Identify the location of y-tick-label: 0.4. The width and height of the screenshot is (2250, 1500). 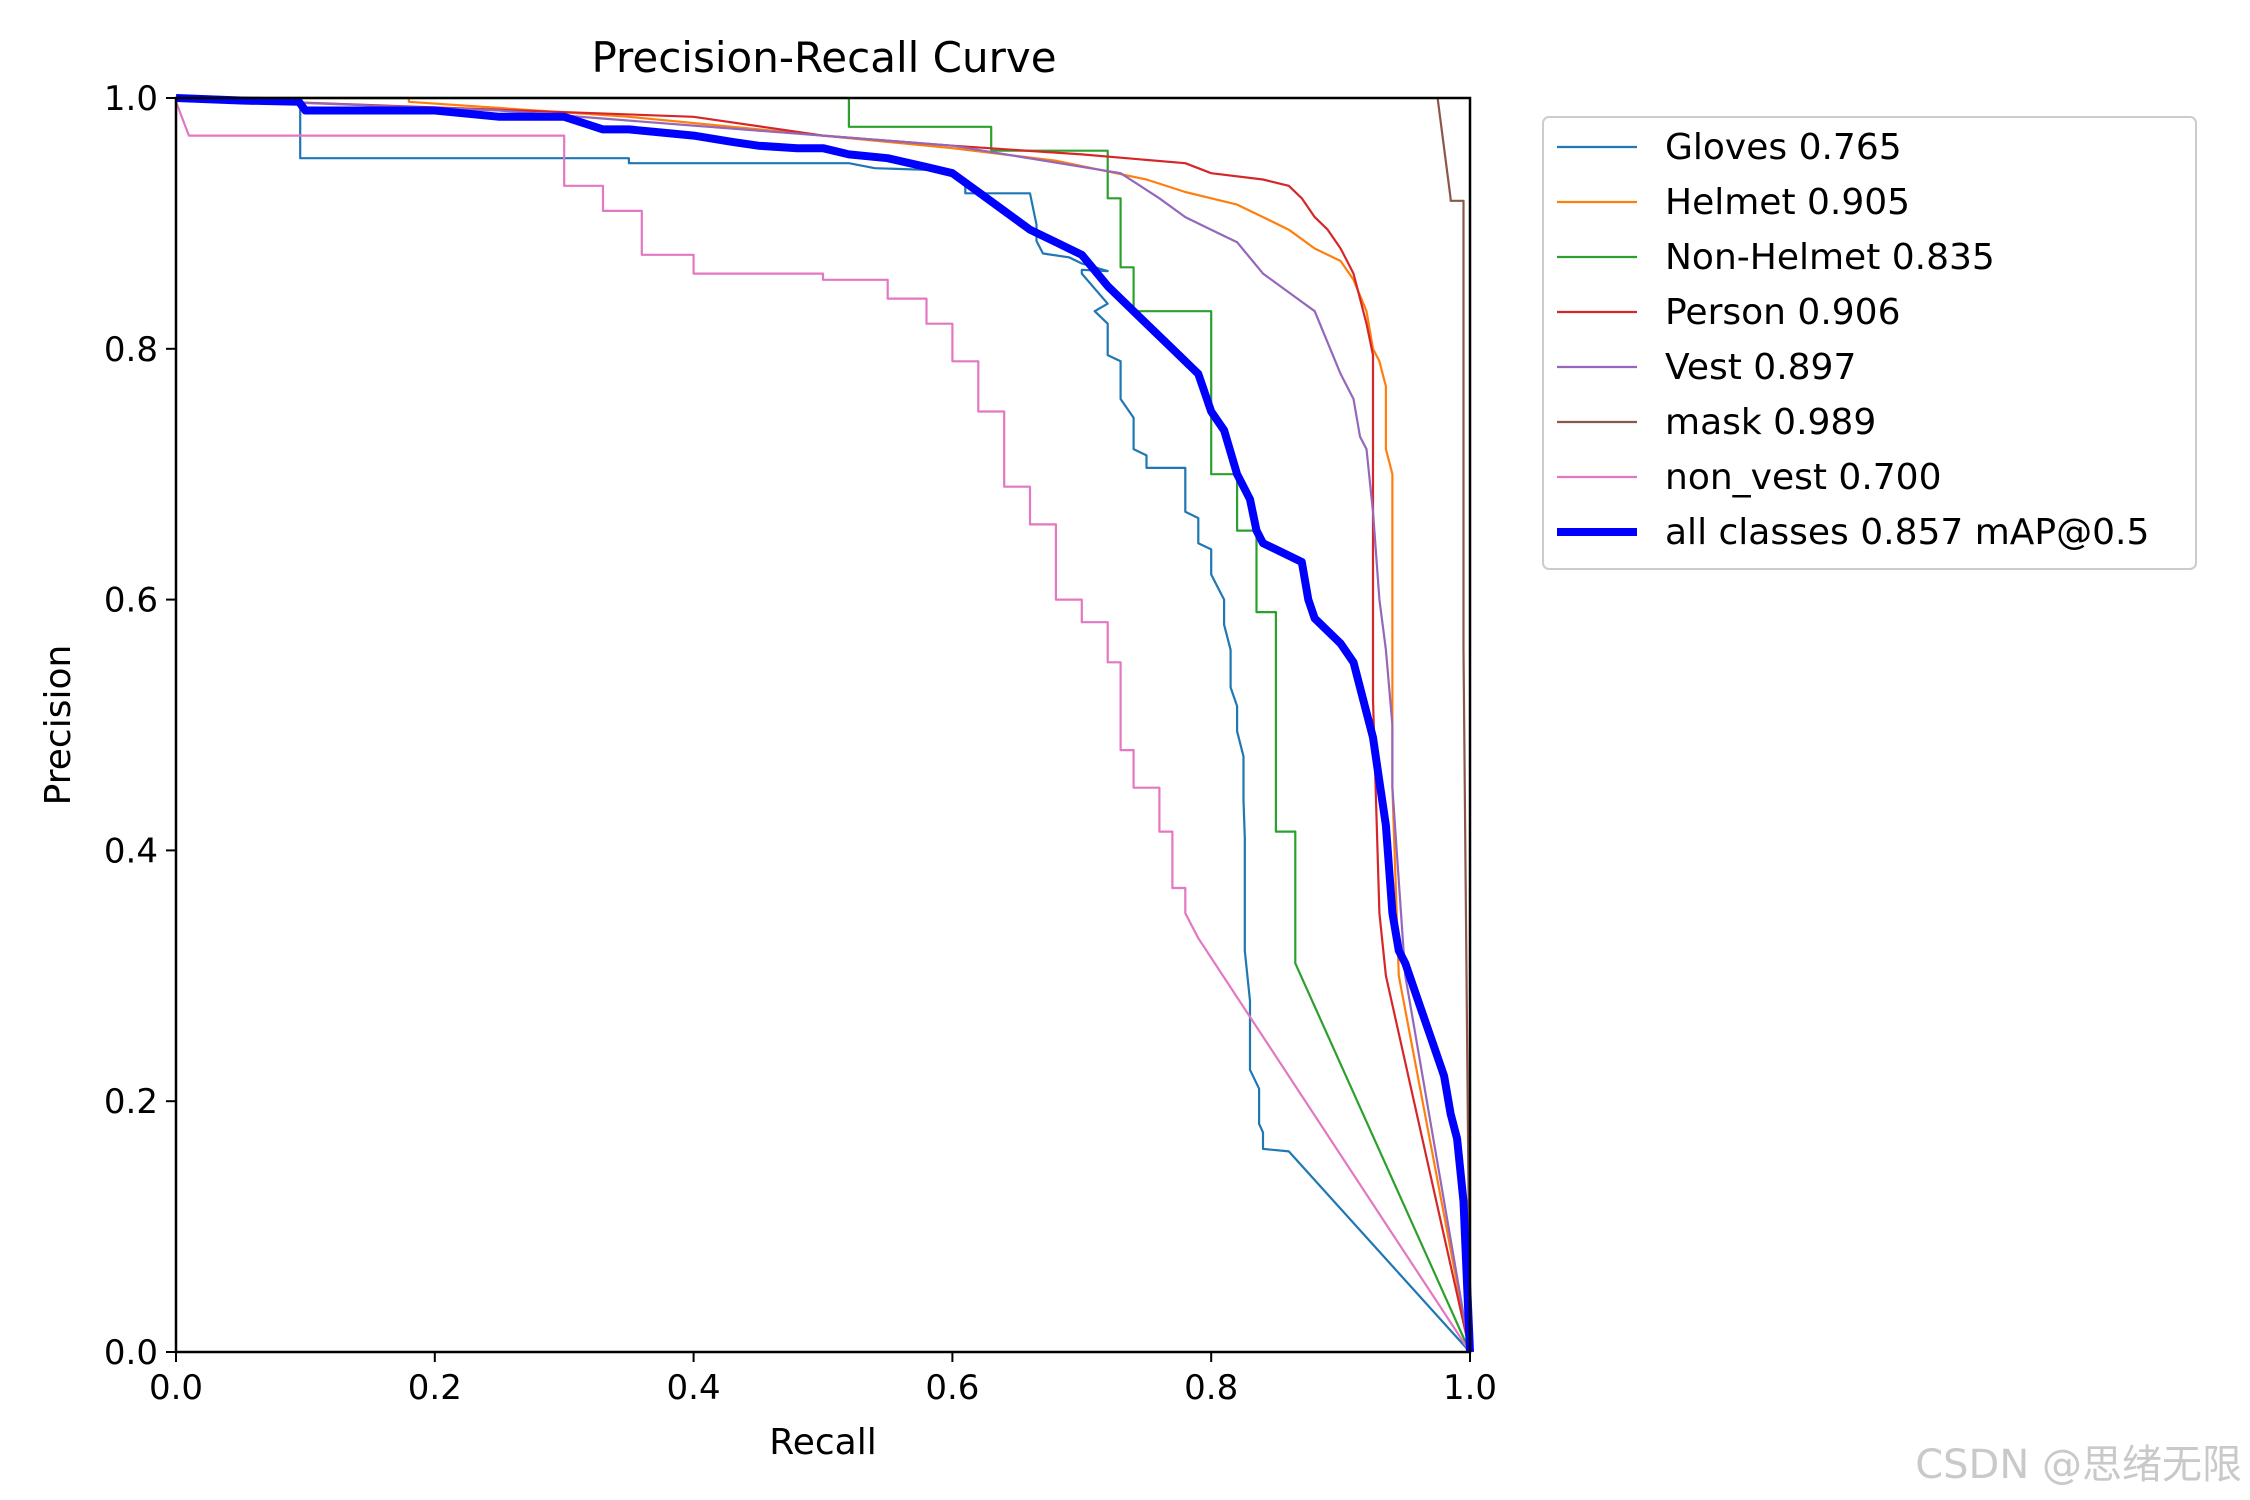
(131, 851).